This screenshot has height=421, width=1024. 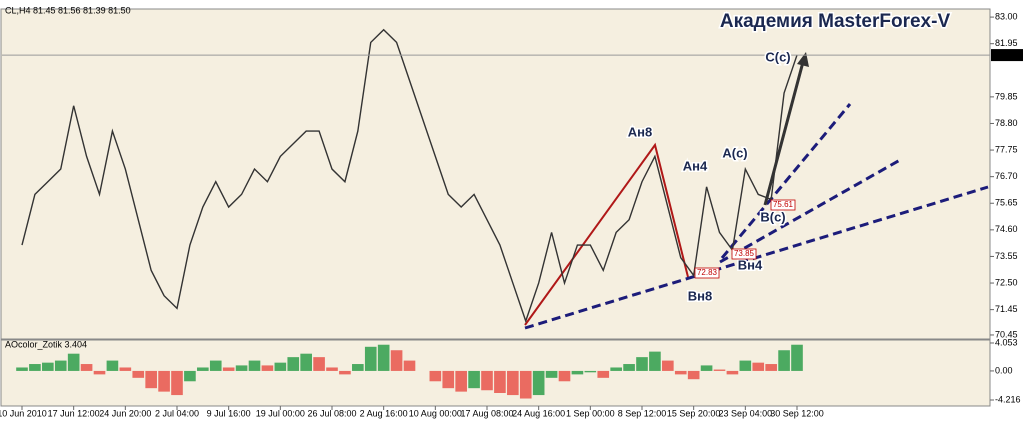 I want to click on current-price-box, so click(x=1007, y=55).